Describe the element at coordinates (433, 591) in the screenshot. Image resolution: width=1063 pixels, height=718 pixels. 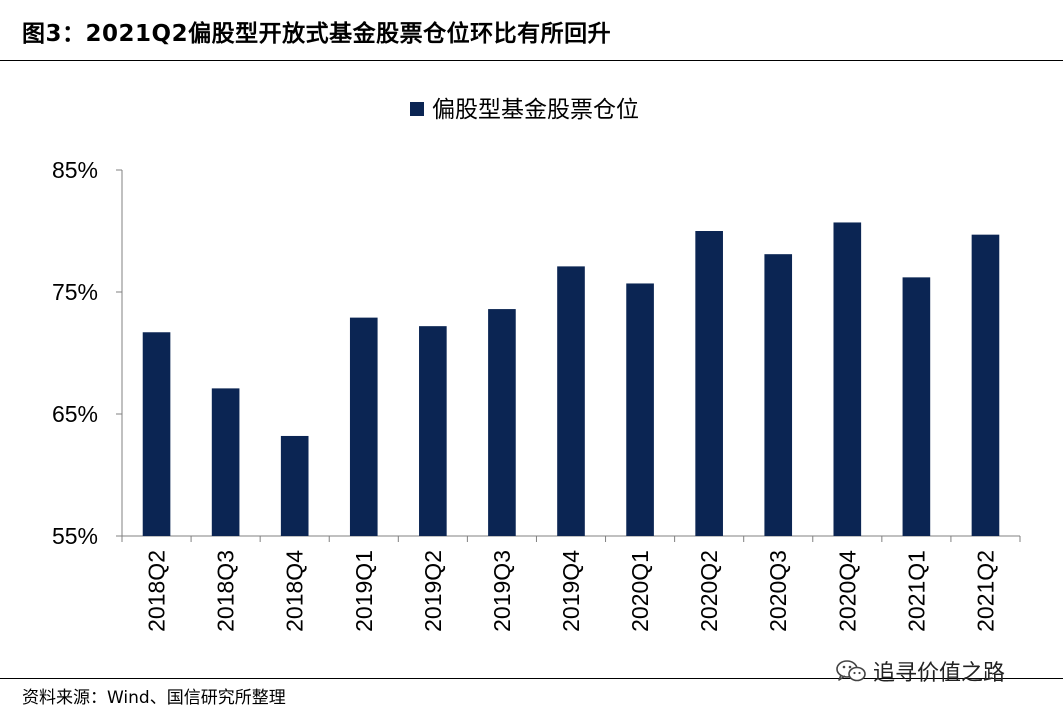
I see `x-tick-label: 2019Q2` at that location.